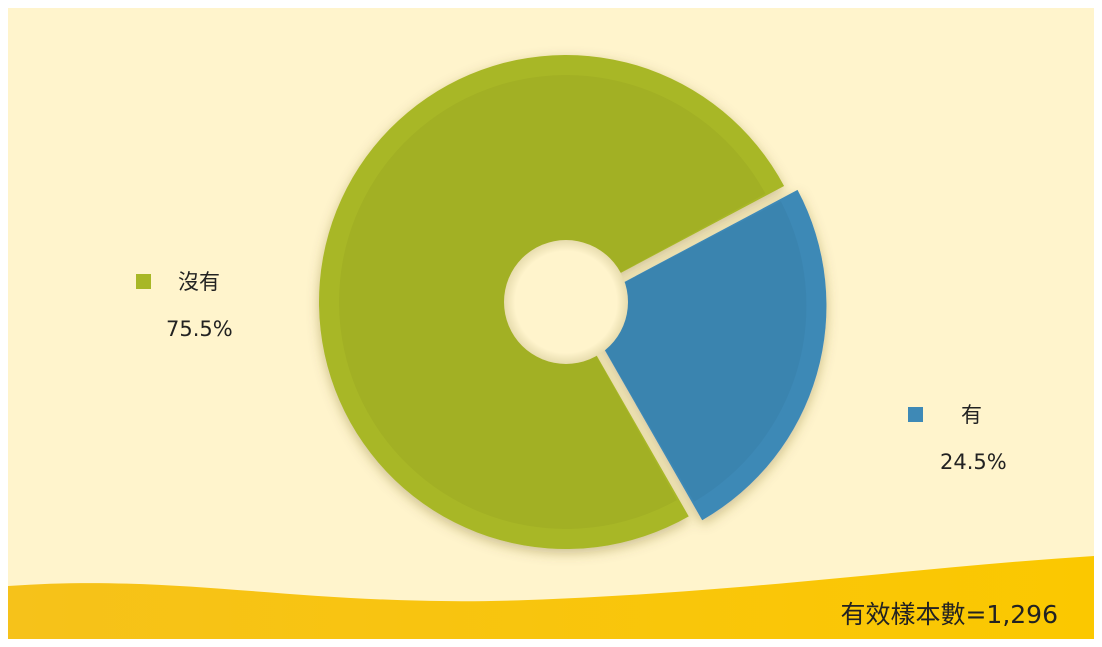  Describe the element at coordinates (915, 414) in the screenshot. I see `legend-swatch-yes` at that location.